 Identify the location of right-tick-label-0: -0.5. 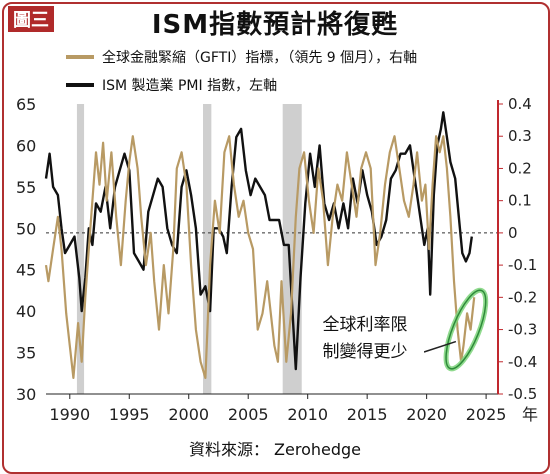
(522, 394).